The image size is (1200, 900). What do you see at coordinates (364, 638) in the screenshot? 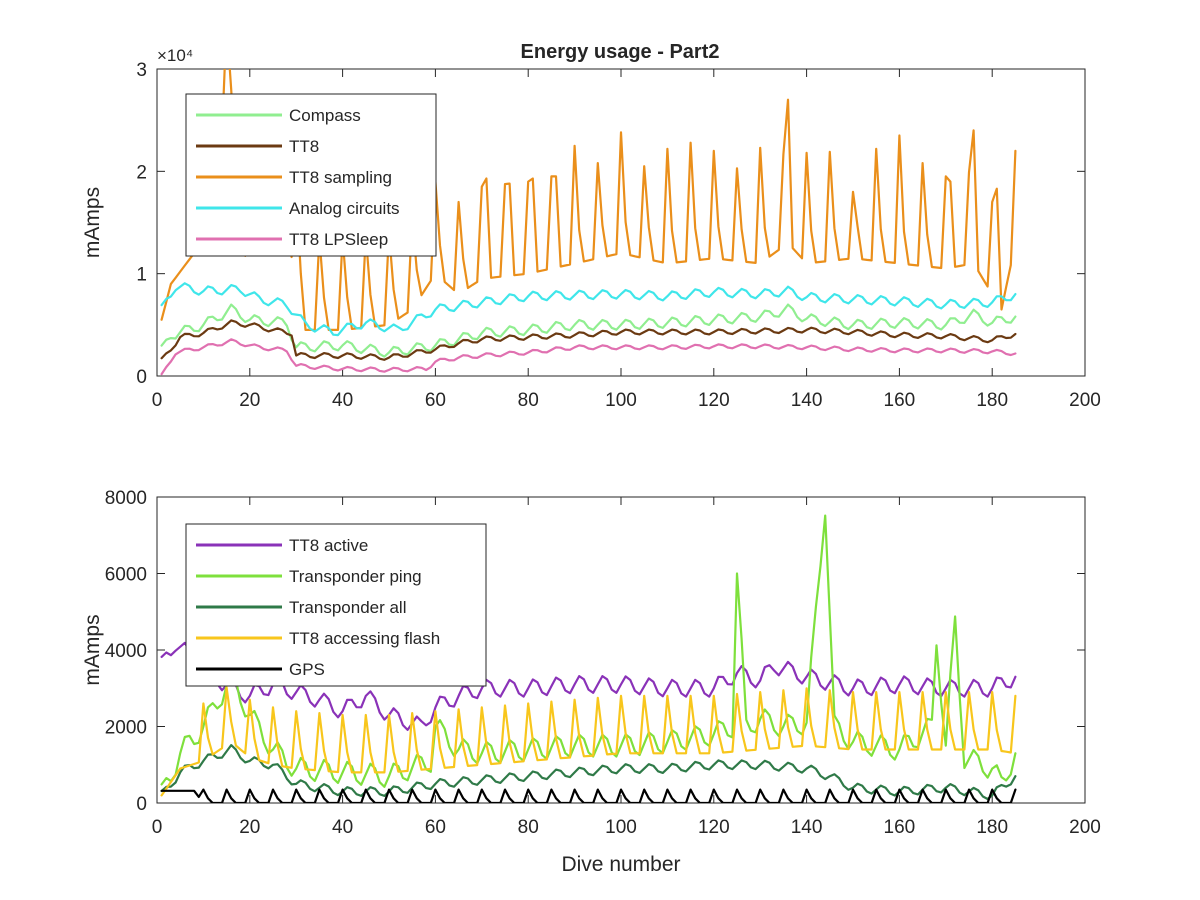
I see `legend-label: TT8 accessing flash` at bounding box center [364, 638].